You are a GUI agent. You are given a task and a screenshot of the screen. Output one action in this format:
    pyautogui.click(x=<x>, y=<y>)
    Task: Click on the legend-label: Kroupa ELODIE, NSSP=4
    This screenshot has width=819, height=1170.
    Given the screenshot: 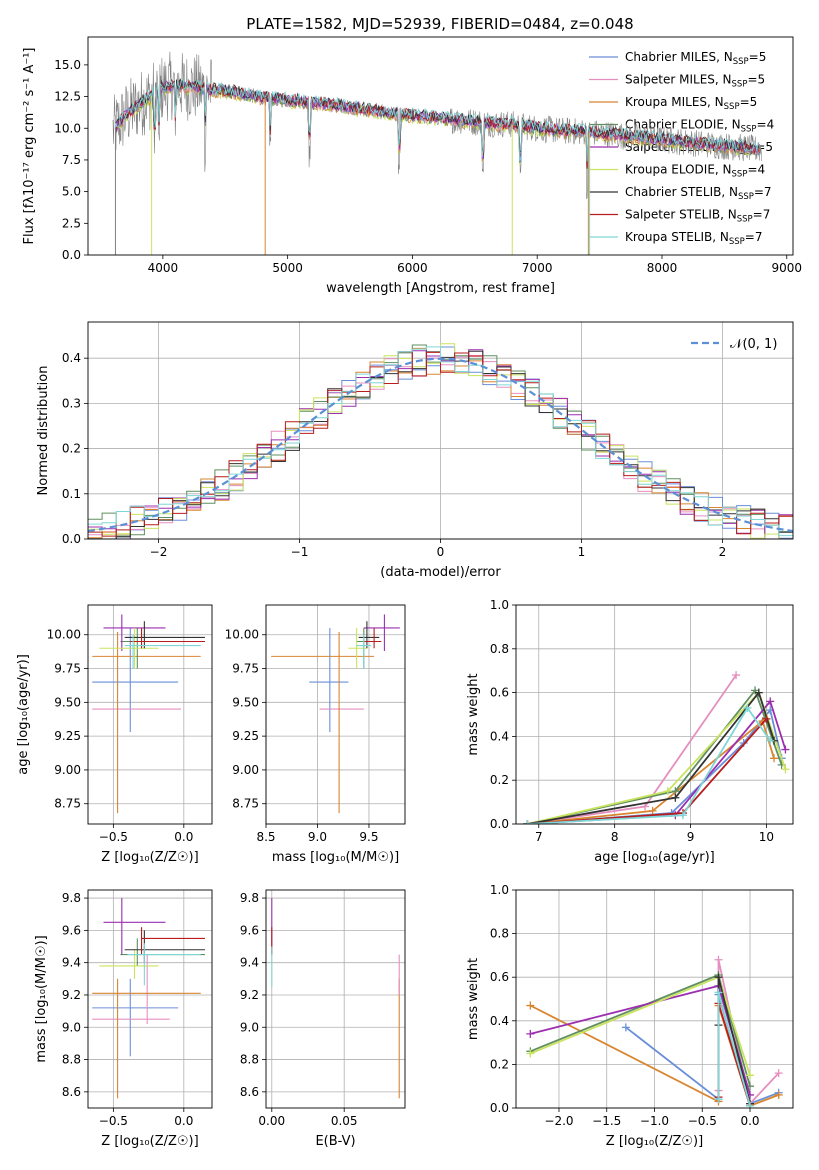 What is the action you would take?
    pyautogui.click(x=695, y=171)
    